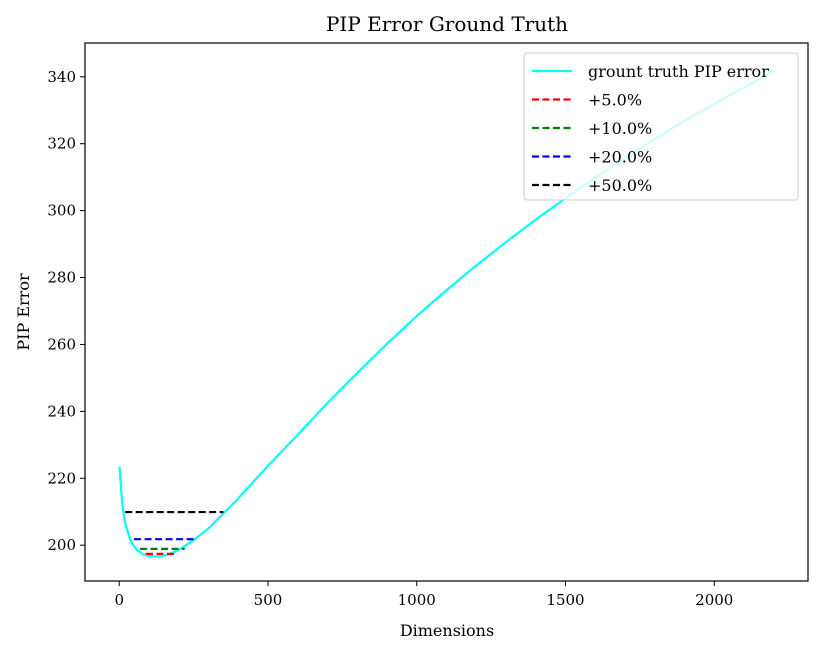 The height and width of the screenshot is (655, 830). I want to click on y-tick-label: 340, so click(61, 77).